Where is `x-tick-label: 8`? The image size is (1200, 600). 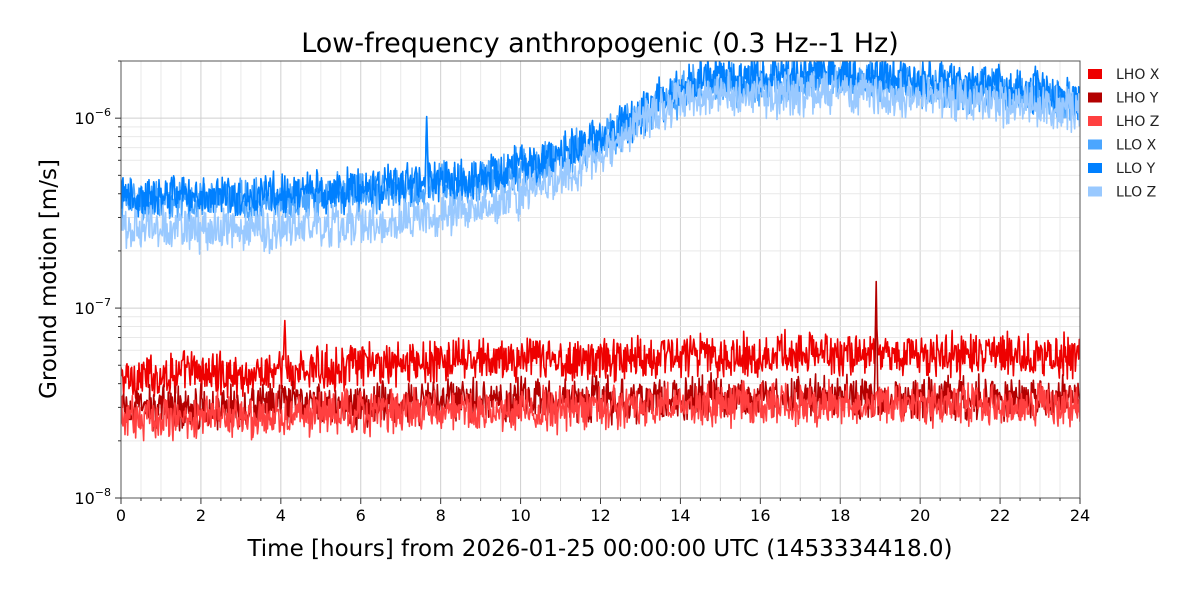
x-tick-label: 8 is located at coordinates (441, 515).